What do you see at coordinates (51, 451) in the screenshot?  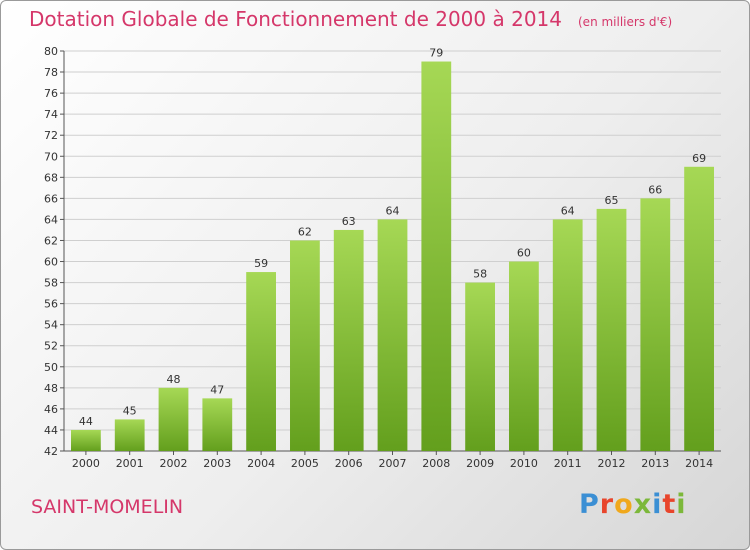 I see `y-tick-label: 42` at bounding box center [51, 451].